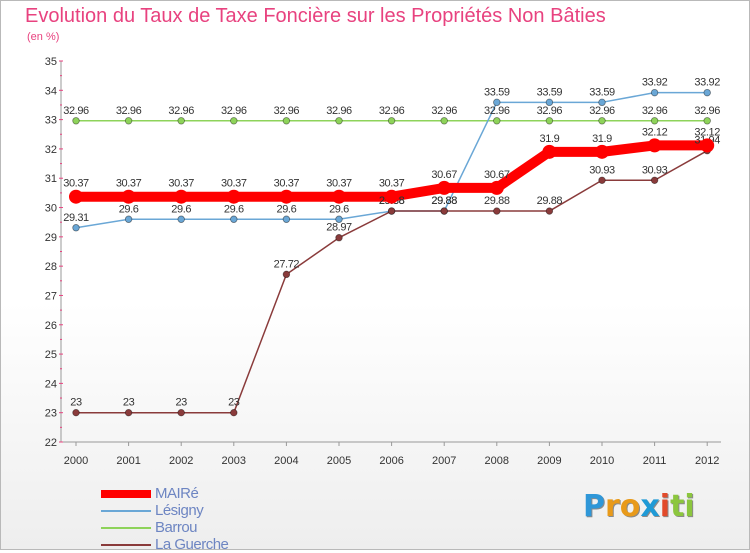  What do you see at coordinates (164, 510) in the screenshot?
I see `legend-item-lésigny: Lésigny` at bounding box center [164, 510].